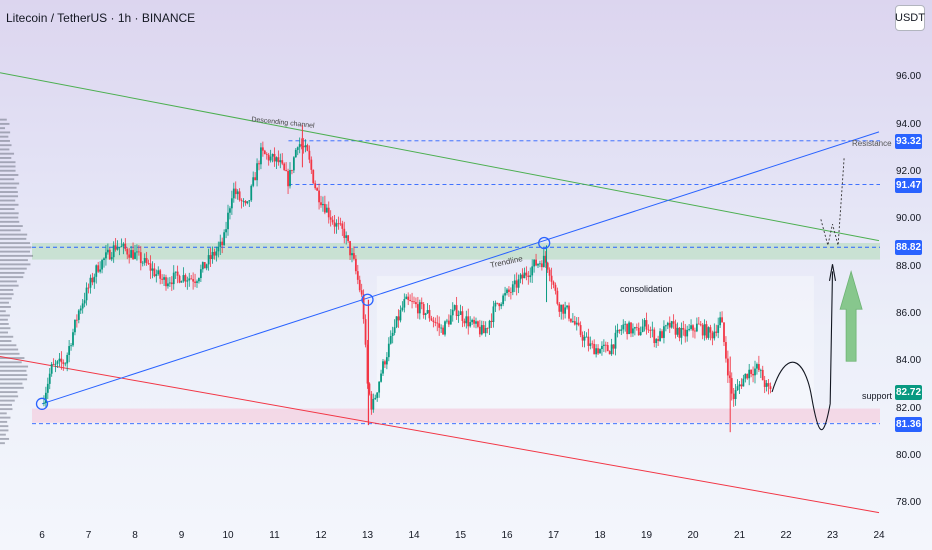 This screenshot has height=550, width=932. Describe the element at coordinates (910, 18) in the screenshot. I see `currency-button: USDT` at that location.